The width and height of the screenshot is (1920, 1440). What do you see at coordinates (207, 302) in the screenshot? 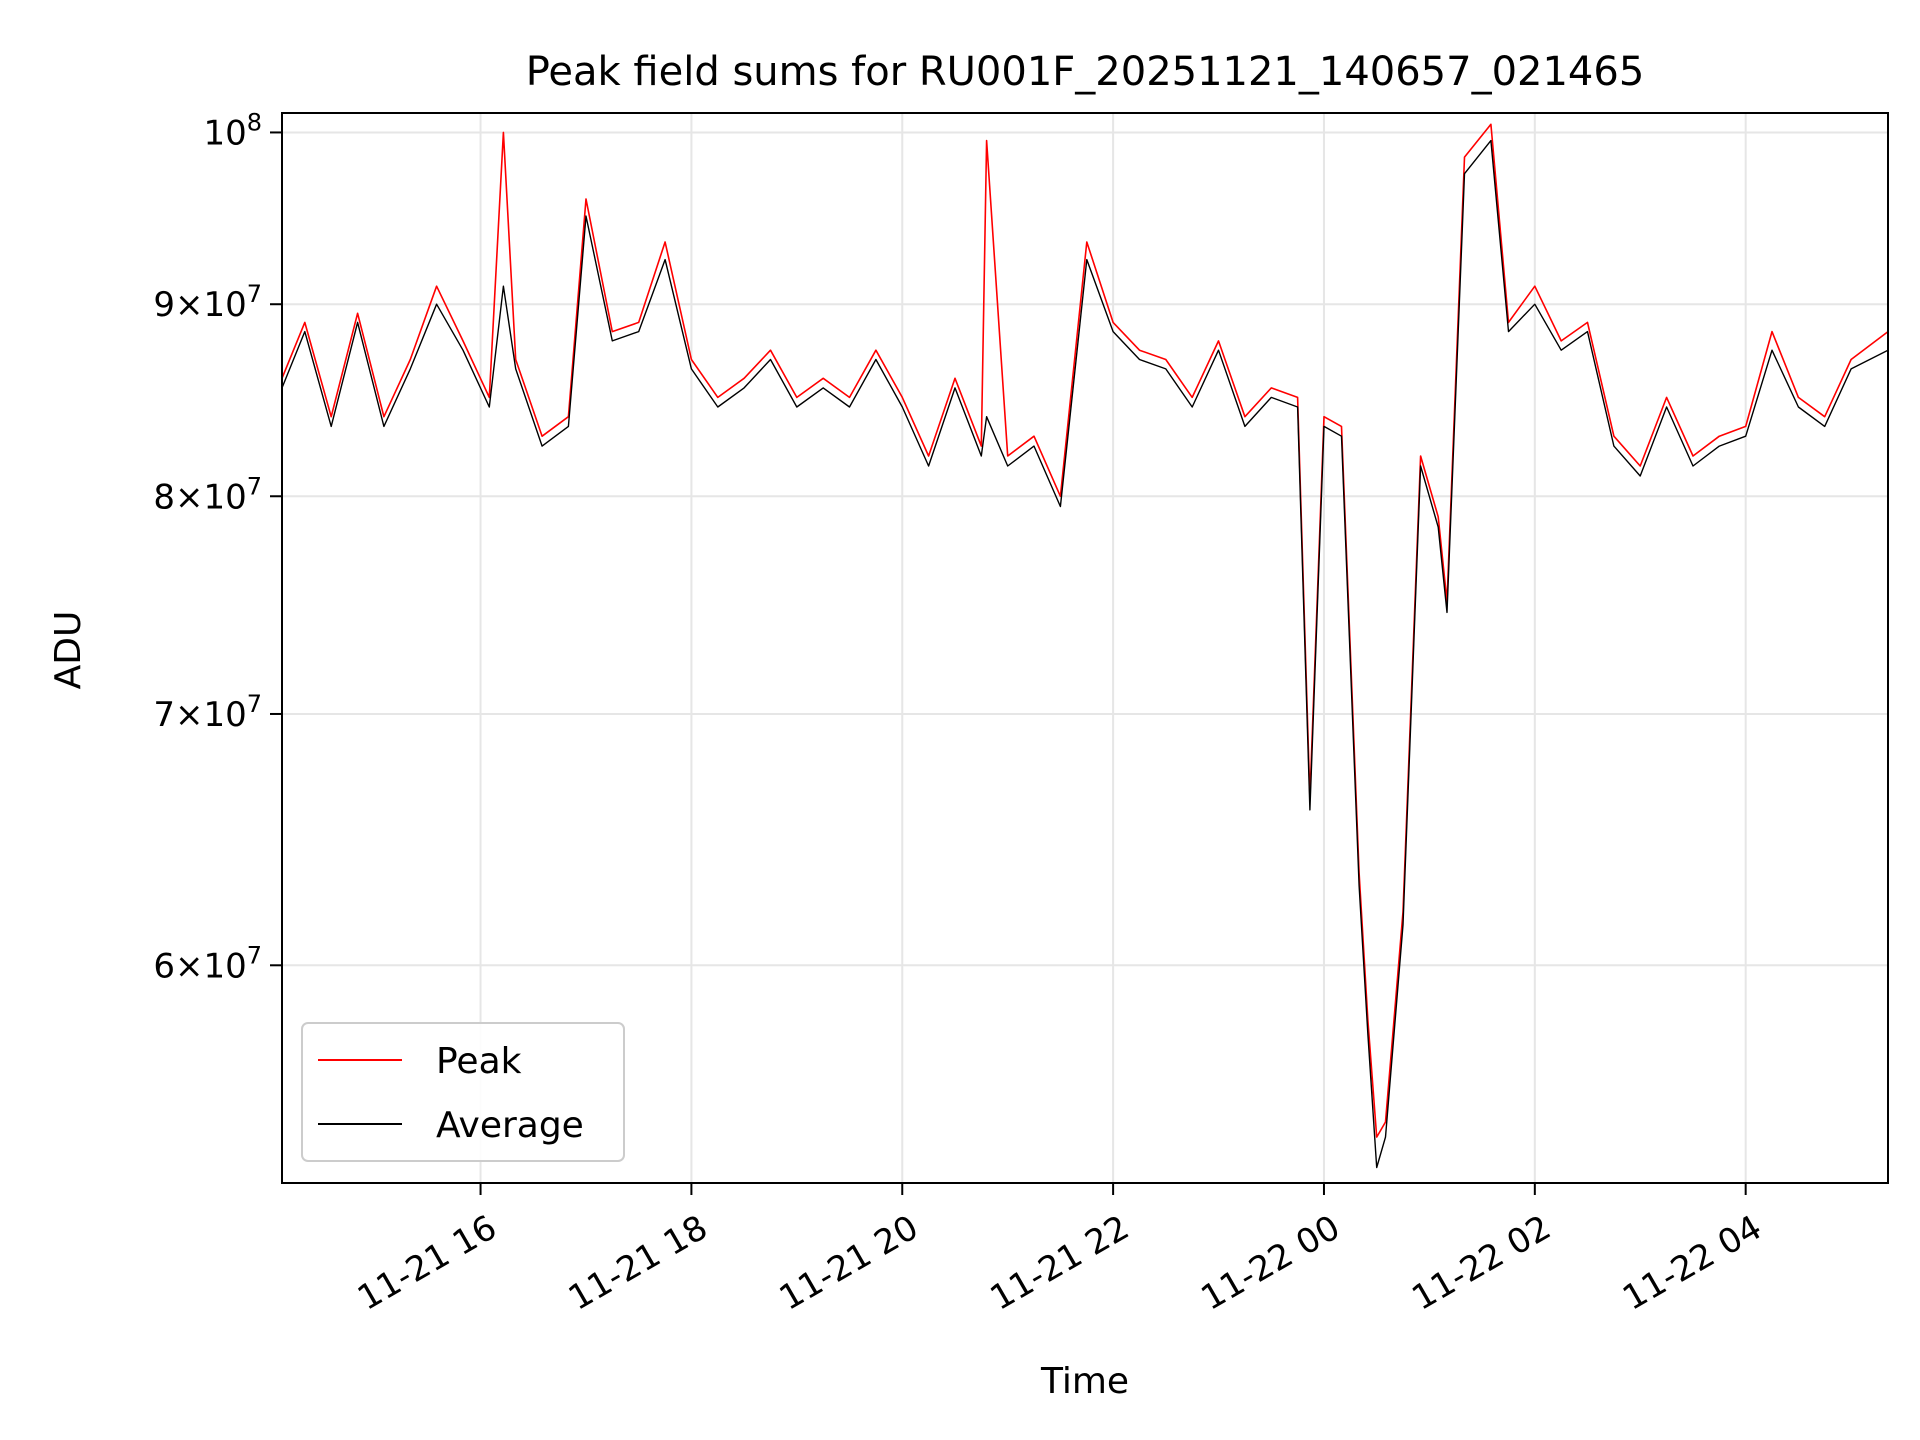
I see `y-tick-label: 9×107` at bounding box center [207, 302].